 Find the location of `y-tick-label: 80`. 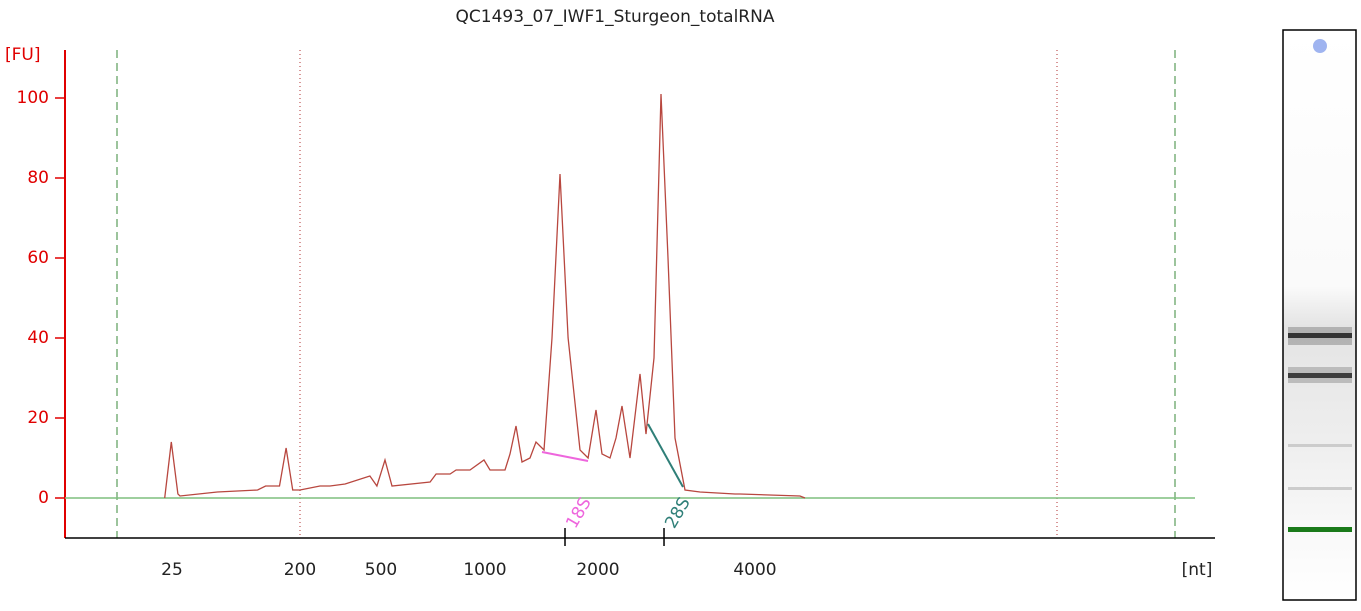

y-tick-label: 80 is located at coordinates (38, 178).